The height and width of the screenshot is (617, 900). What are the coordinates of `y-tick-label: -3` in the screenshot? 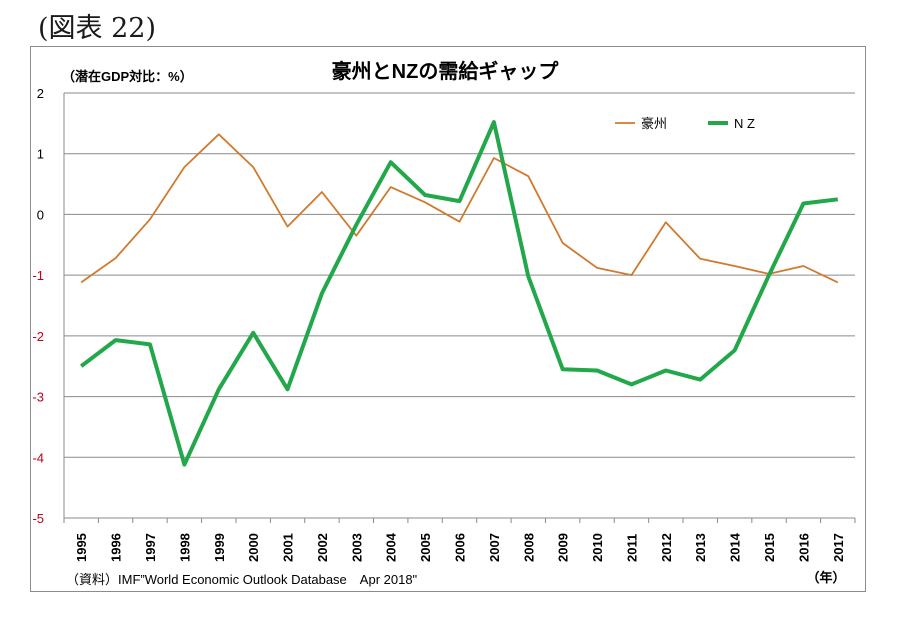 It's located at (38, 397).